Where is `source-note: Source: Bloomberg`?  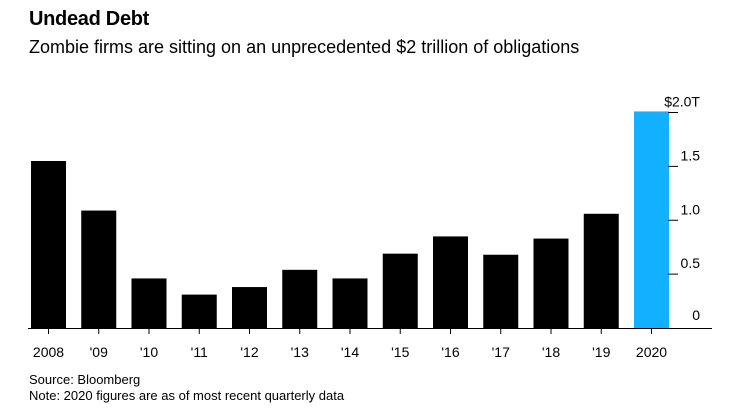 source-note: Source: Bloomberg is located at coordinates (85, 379).